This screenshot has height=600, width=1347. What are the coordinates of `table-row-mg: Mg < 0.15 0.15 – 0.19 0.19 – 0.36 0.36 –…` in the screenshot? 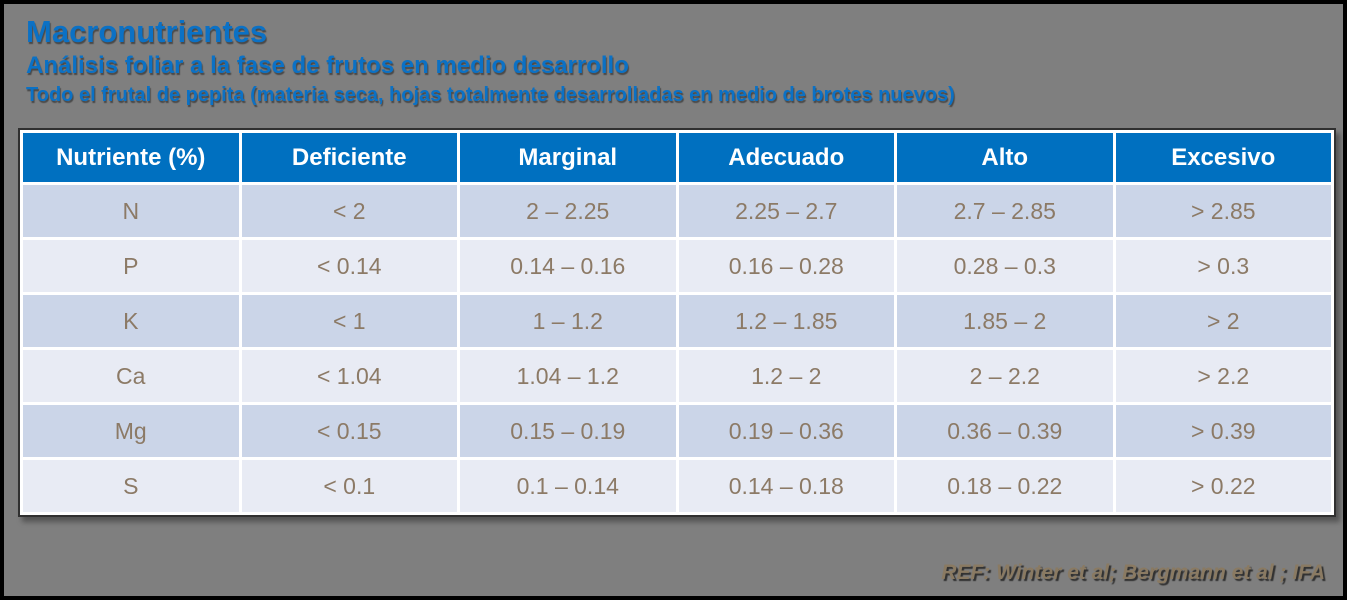 It's located at (677, 431).